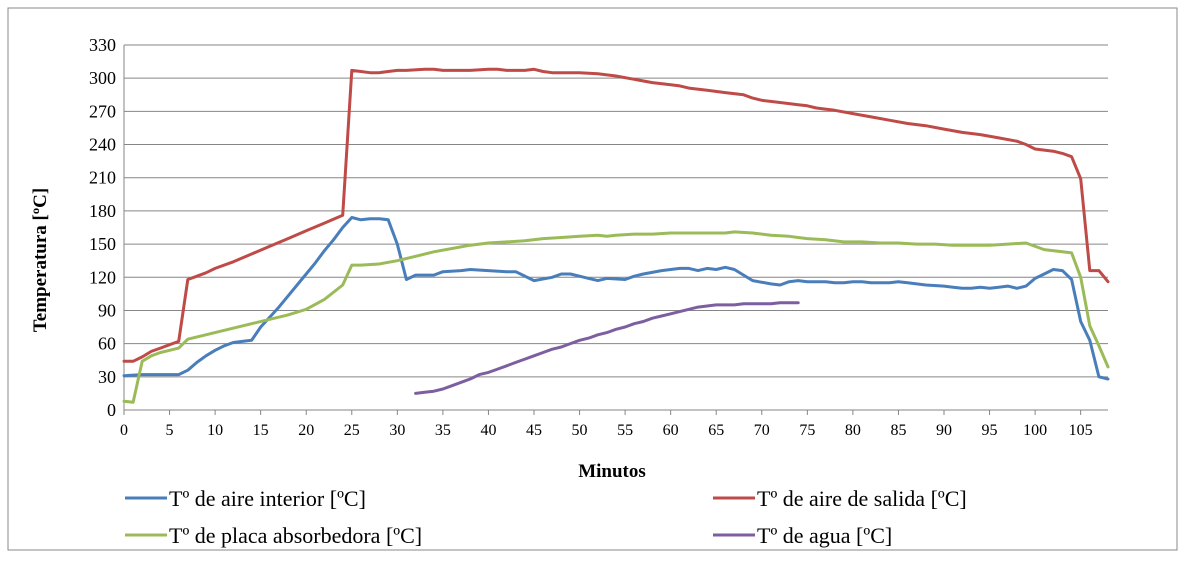 The image size is (1186, 563). I want to click on x-tick-label: 70, so click(762, 430).